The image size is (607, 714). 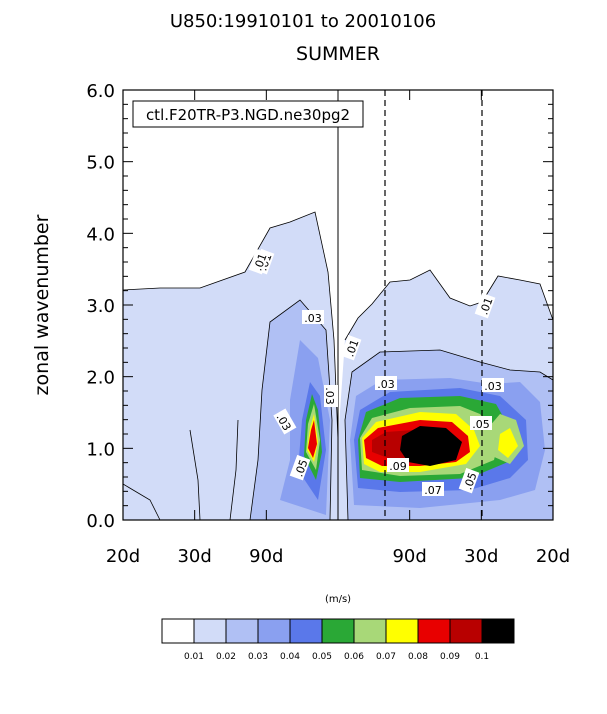 I want to click on colorbar-label: 0.02, so click(x=226, y=657).